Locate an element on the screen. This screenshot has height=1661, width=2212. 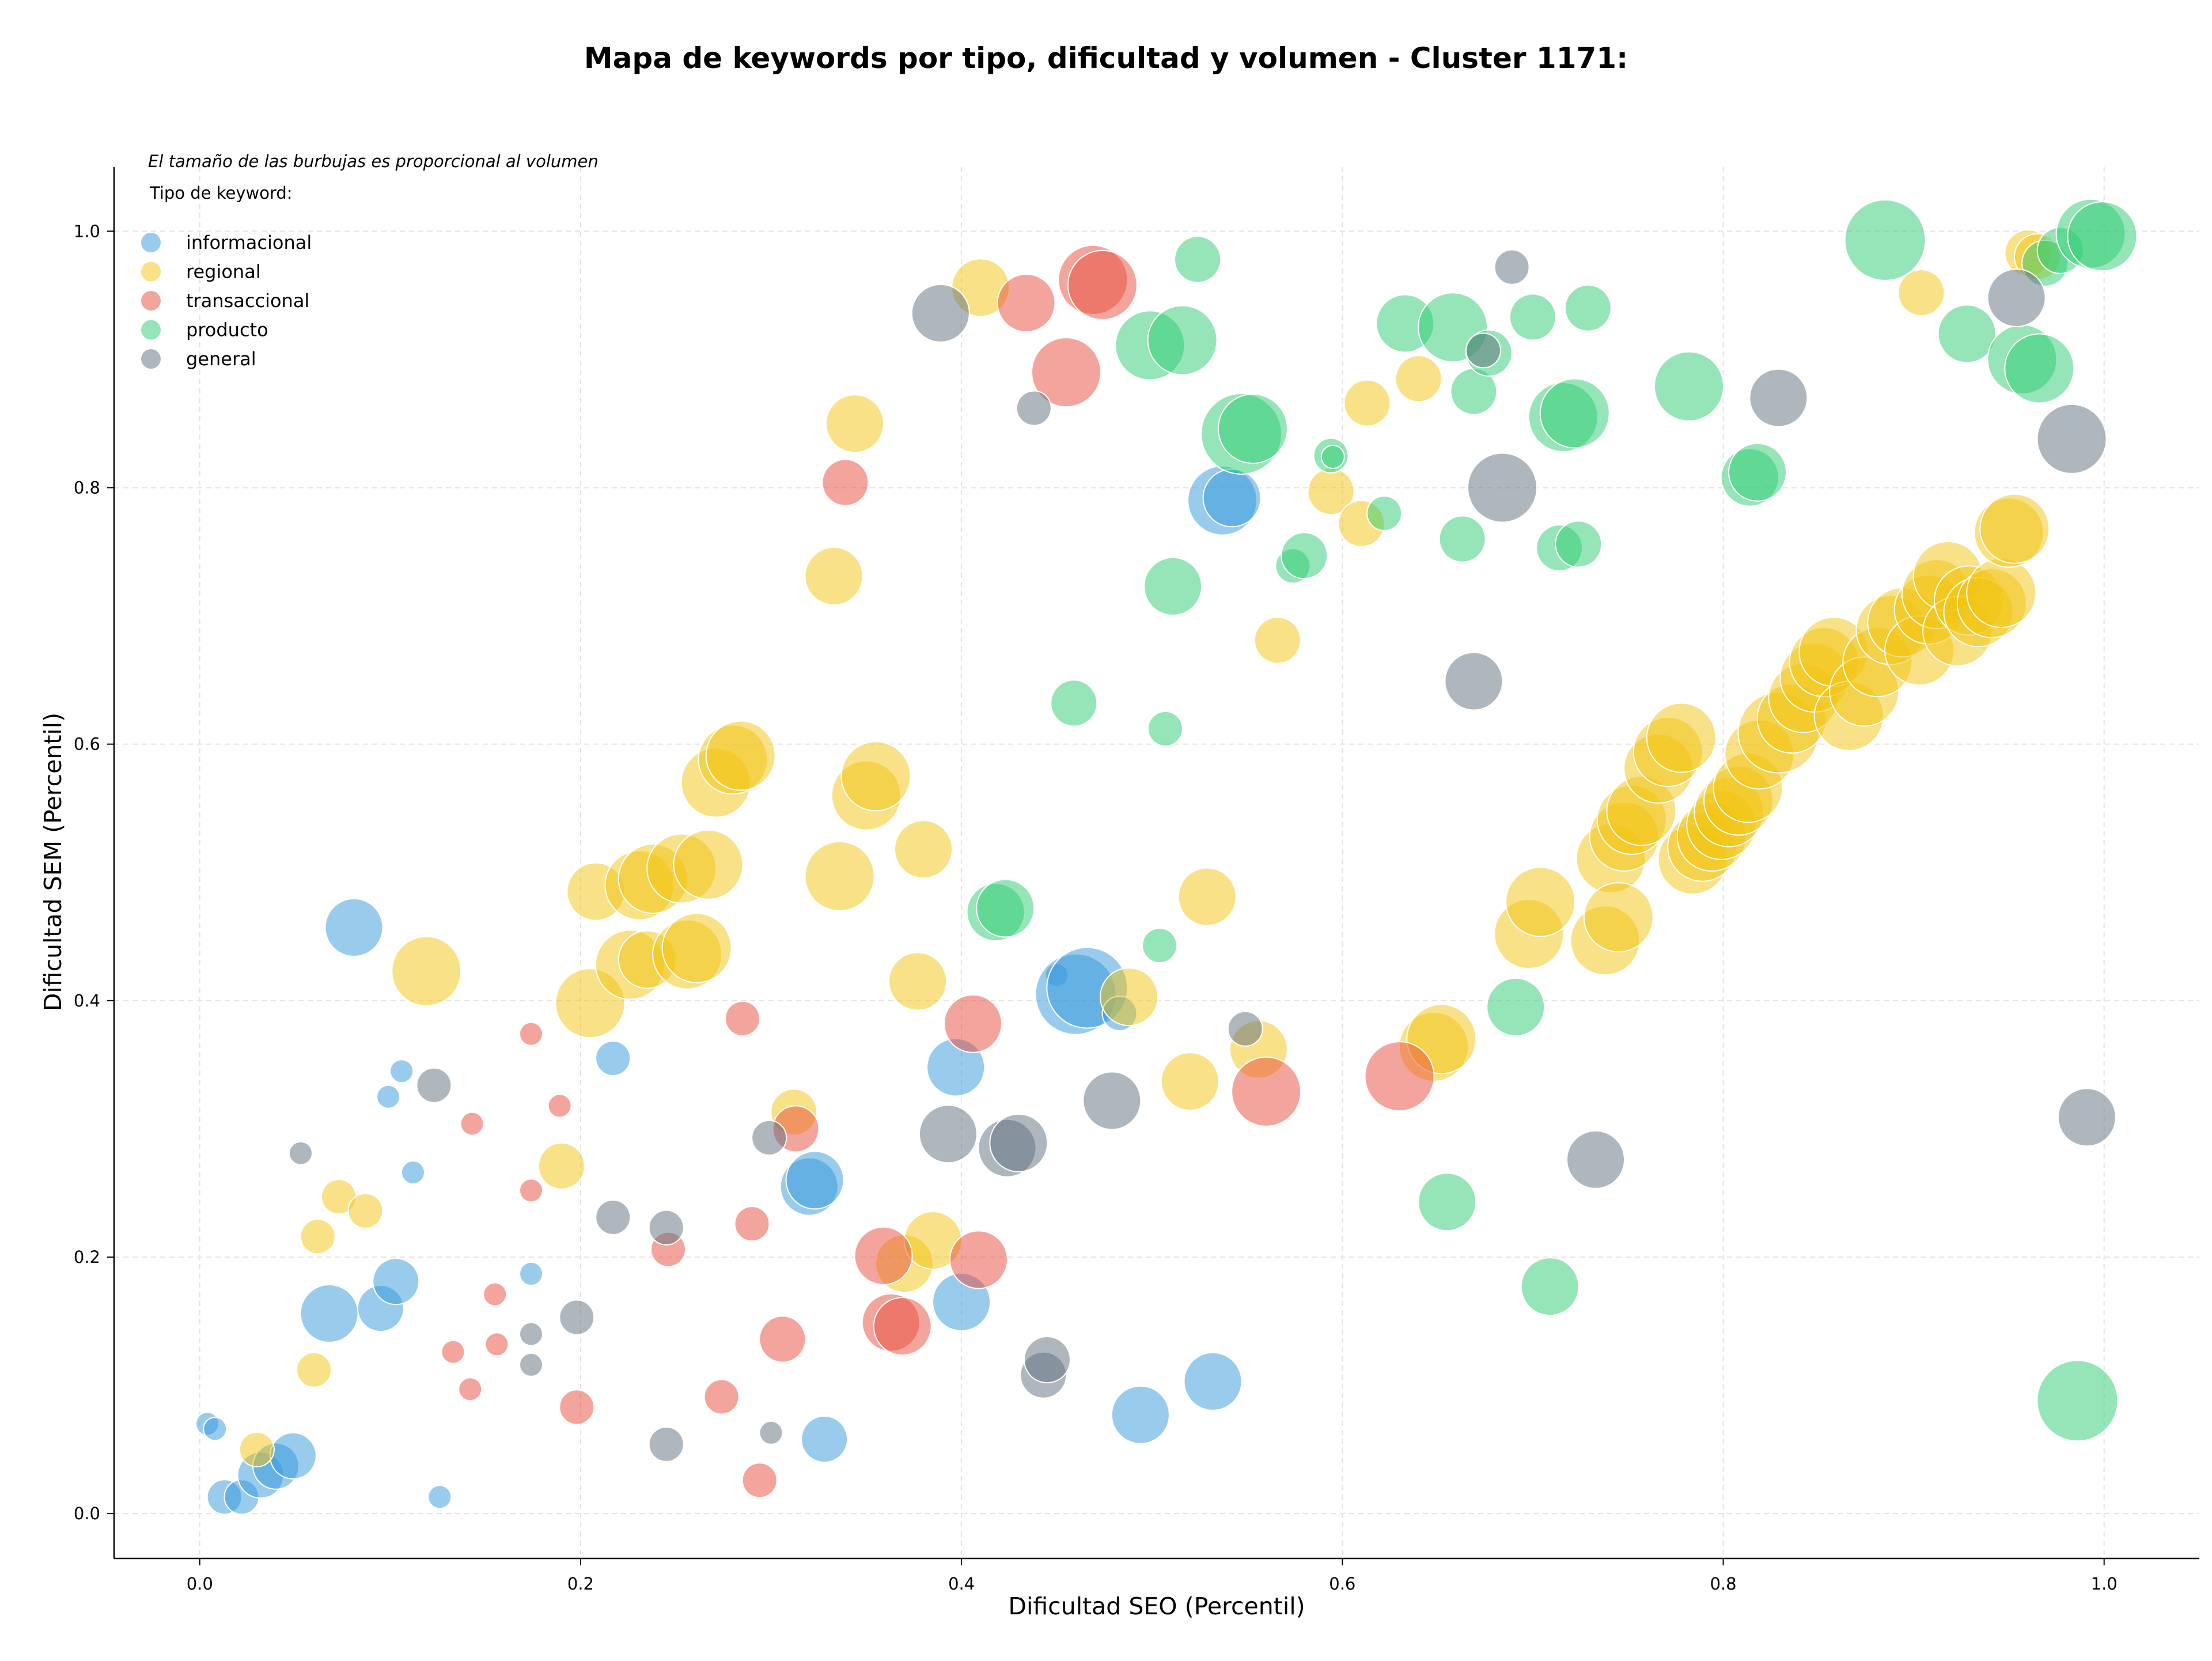
x-axis-label: Dificultad SEO (Percentil) is located at coordinates (1156, 1606).